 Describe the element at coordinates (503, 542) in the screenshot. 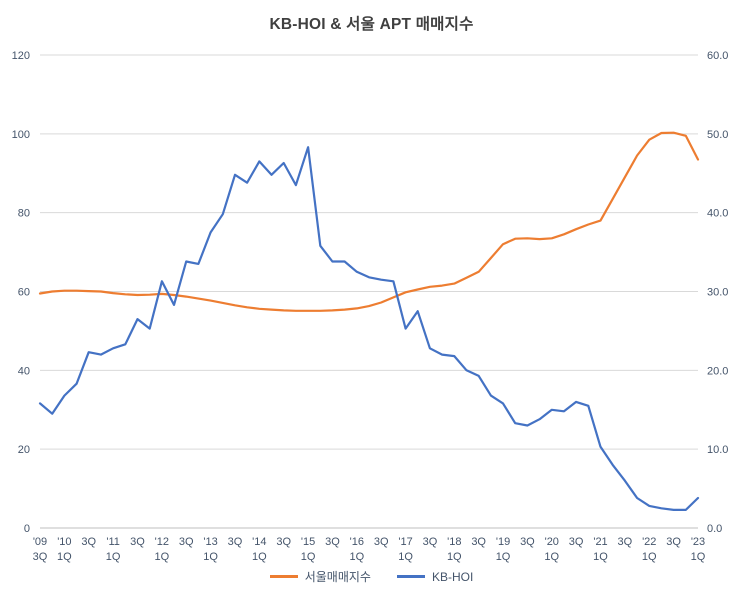

I see `x-axis-tick-label: '19` at that location.